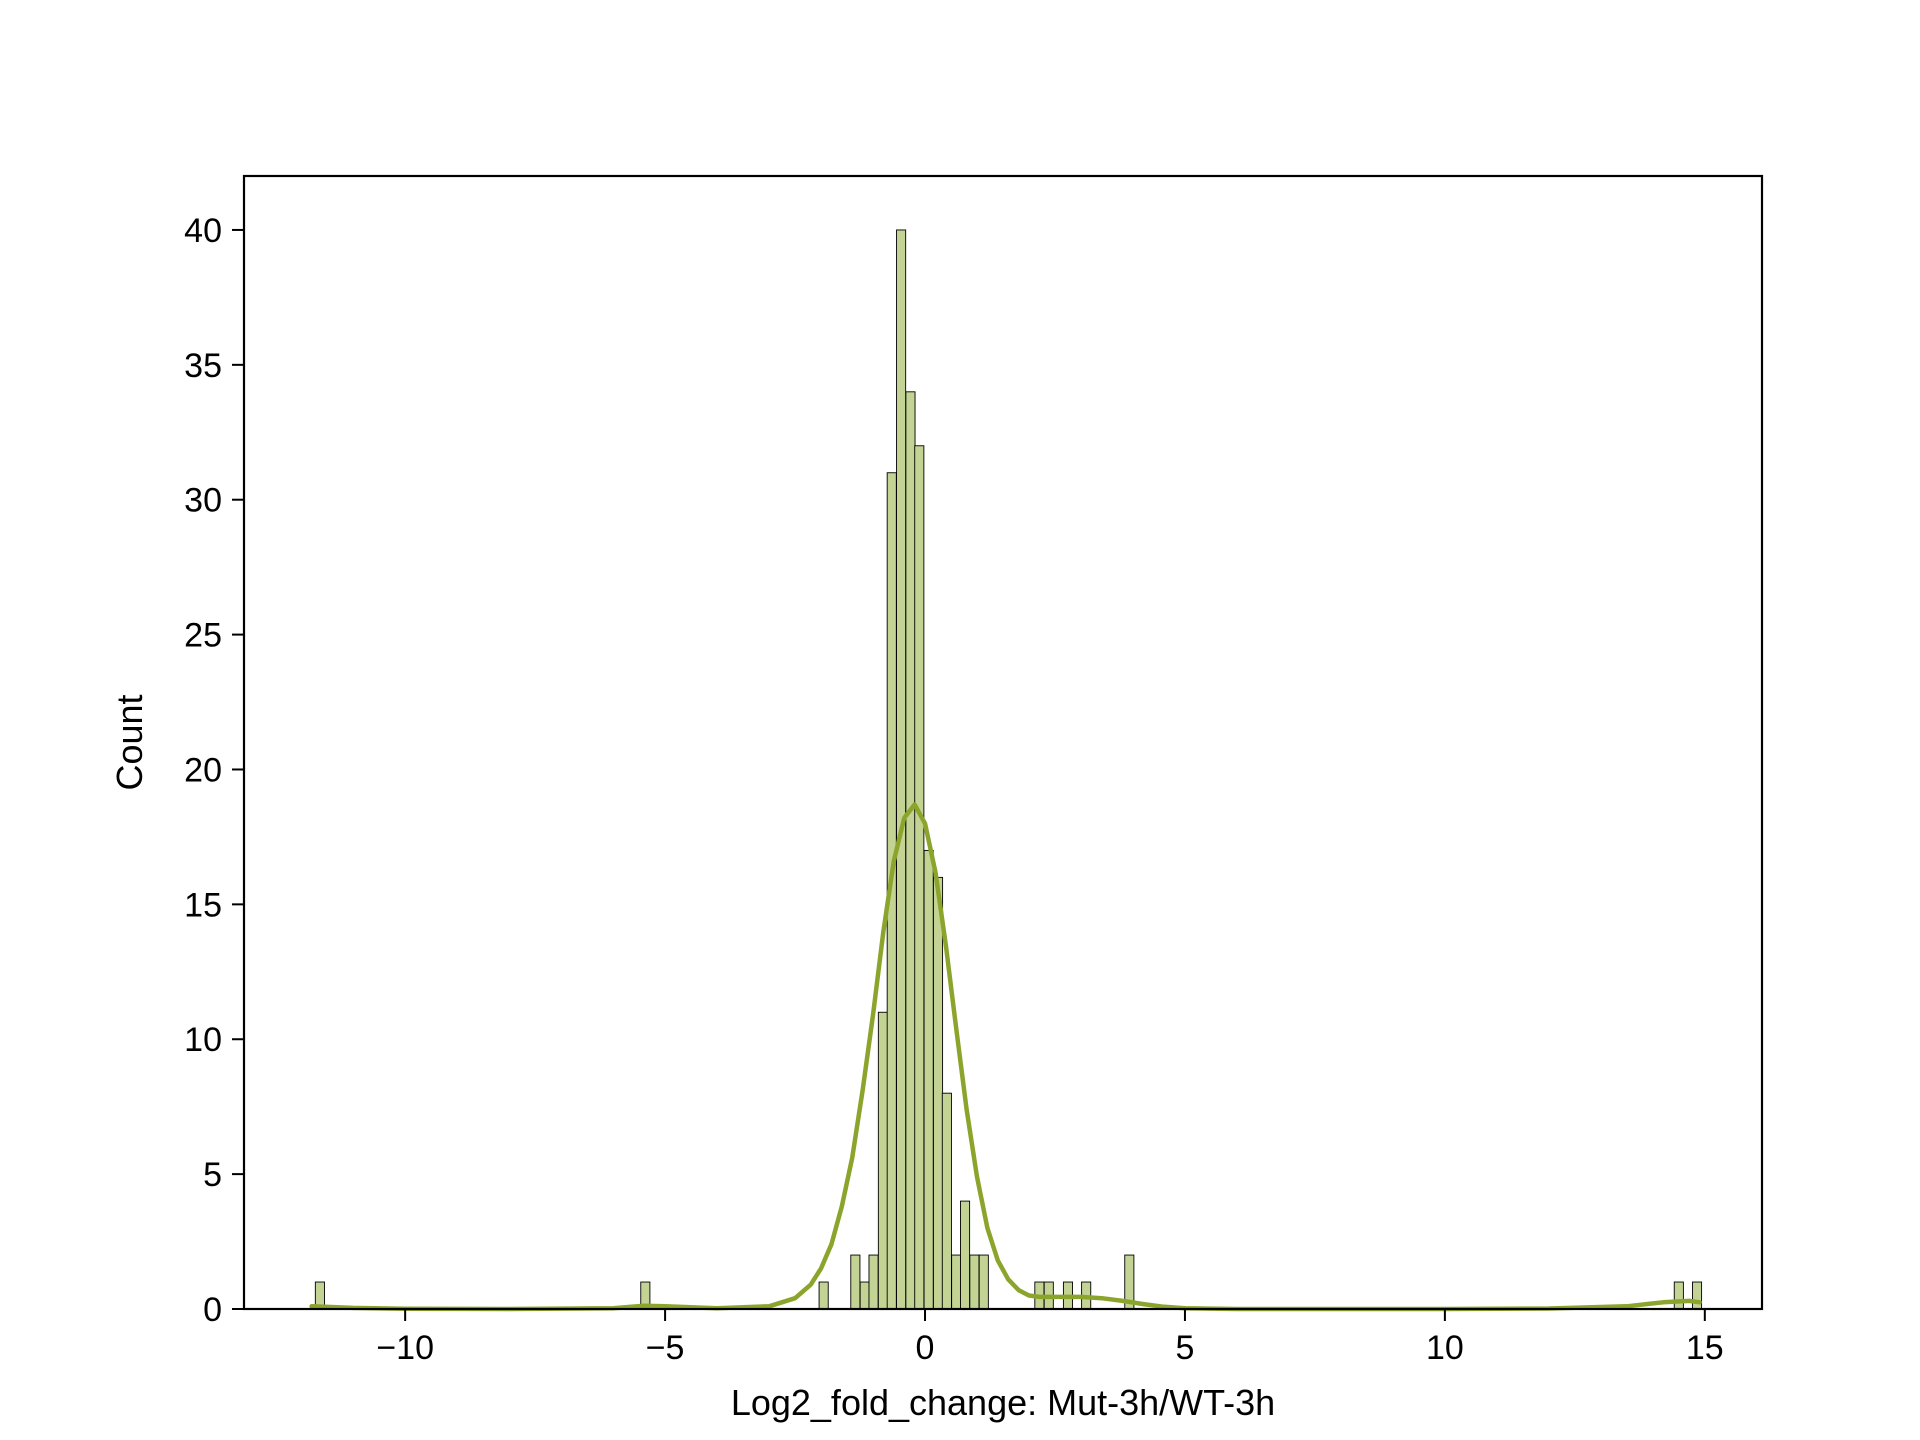 This screenshot has width=1920, height=1440. I want to click on y-axis-label: Count, so click(129, 742).